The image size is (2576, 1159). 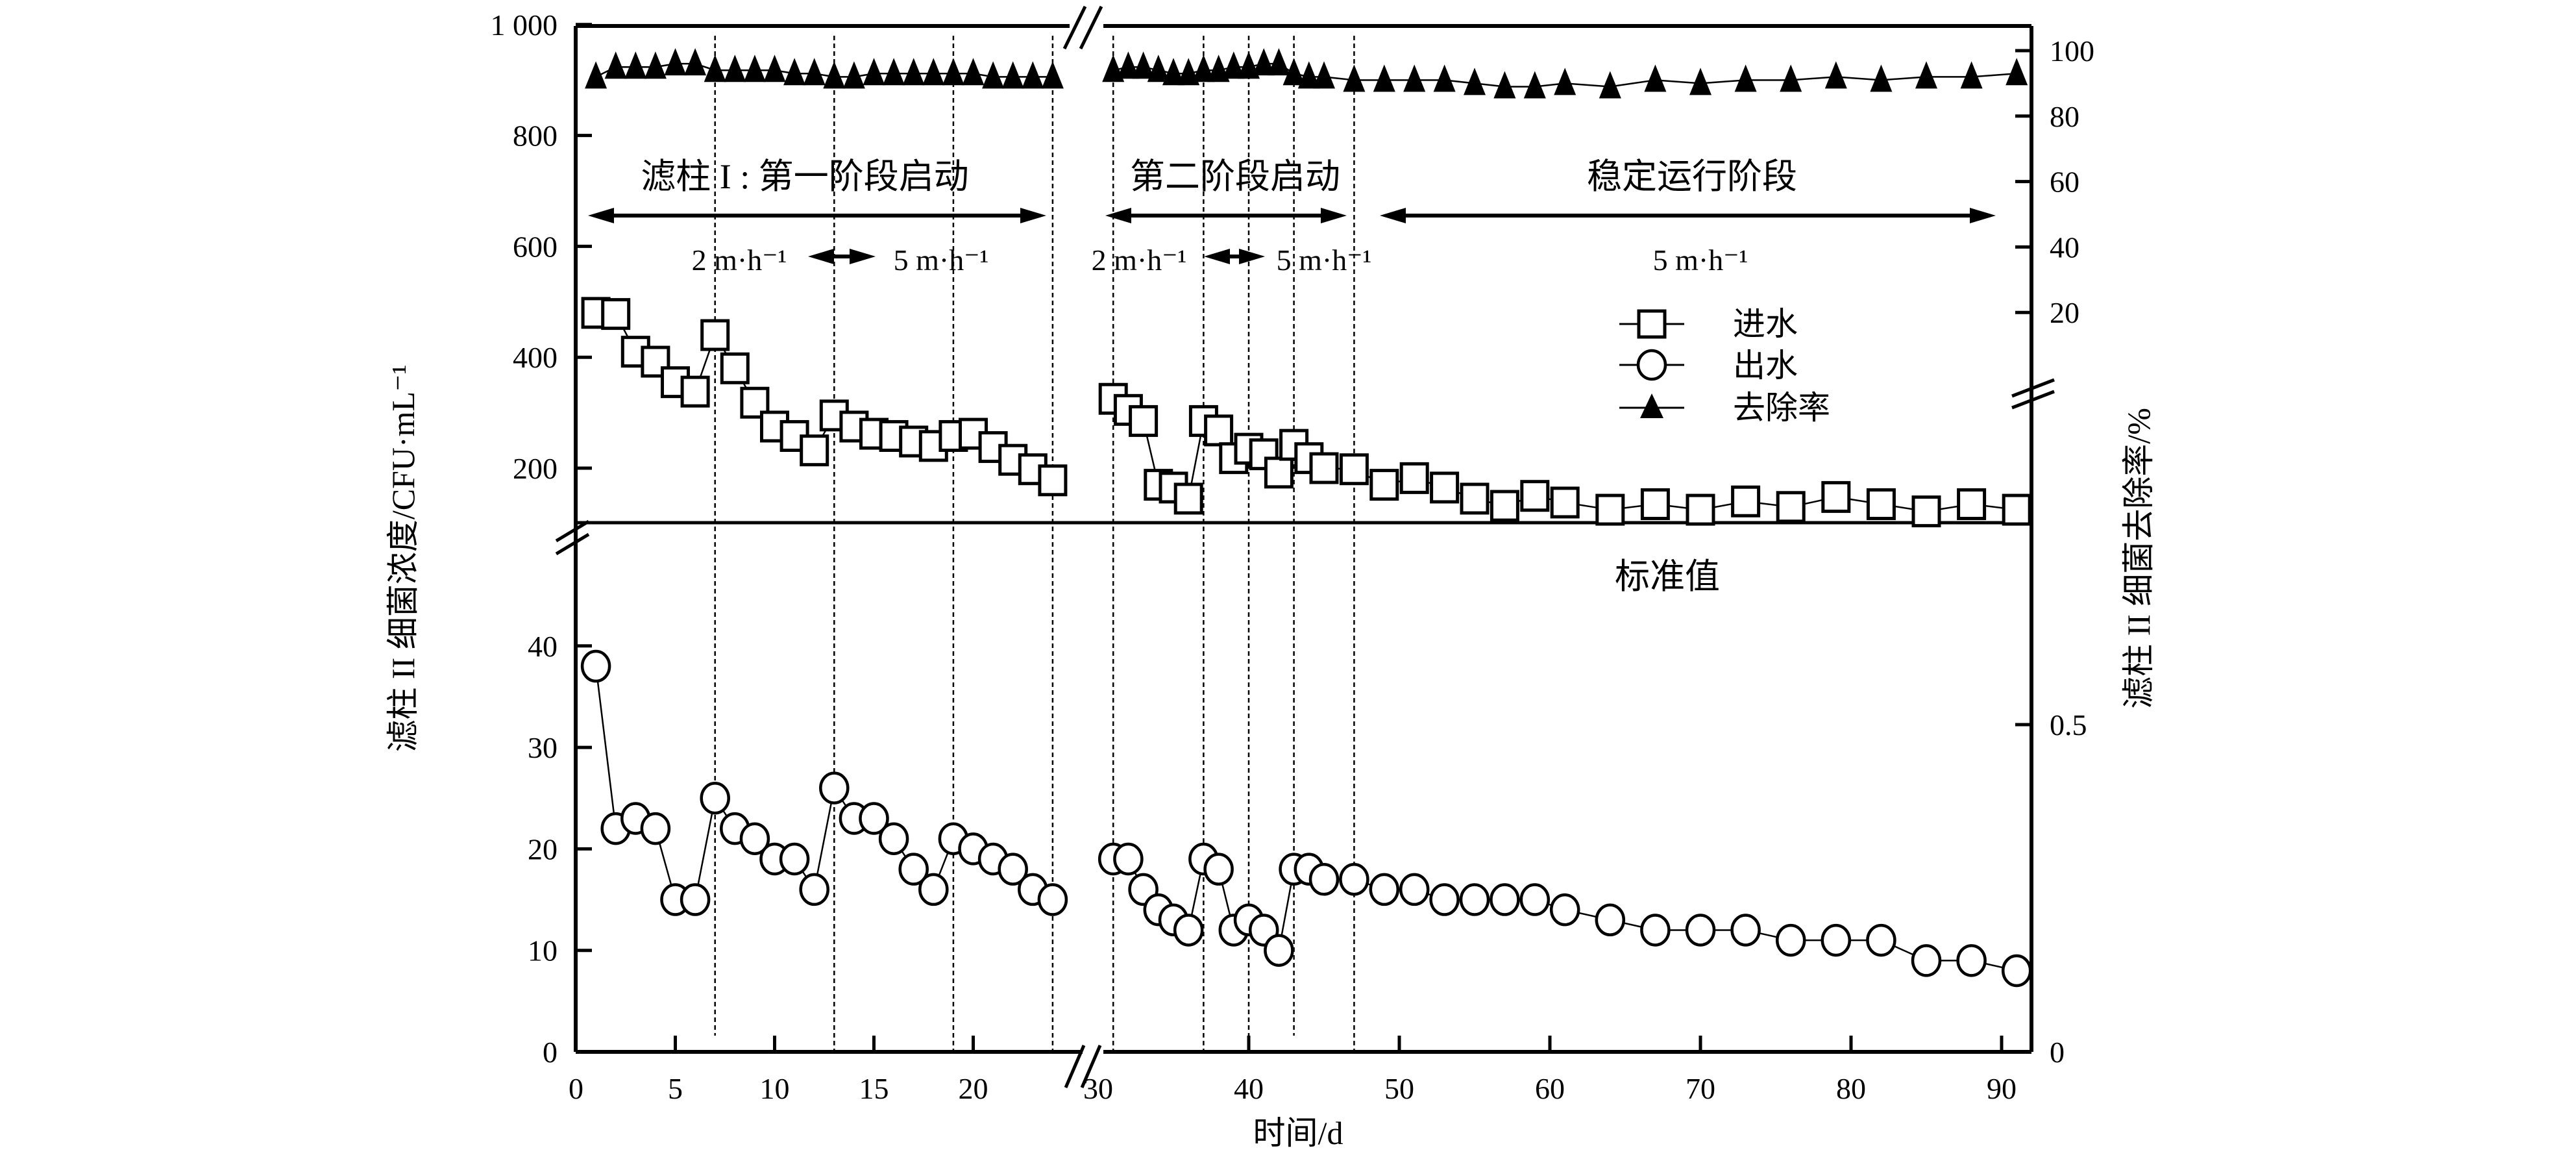 I want to click on x-tick-label: 70, so click(x=1700, y=1088).